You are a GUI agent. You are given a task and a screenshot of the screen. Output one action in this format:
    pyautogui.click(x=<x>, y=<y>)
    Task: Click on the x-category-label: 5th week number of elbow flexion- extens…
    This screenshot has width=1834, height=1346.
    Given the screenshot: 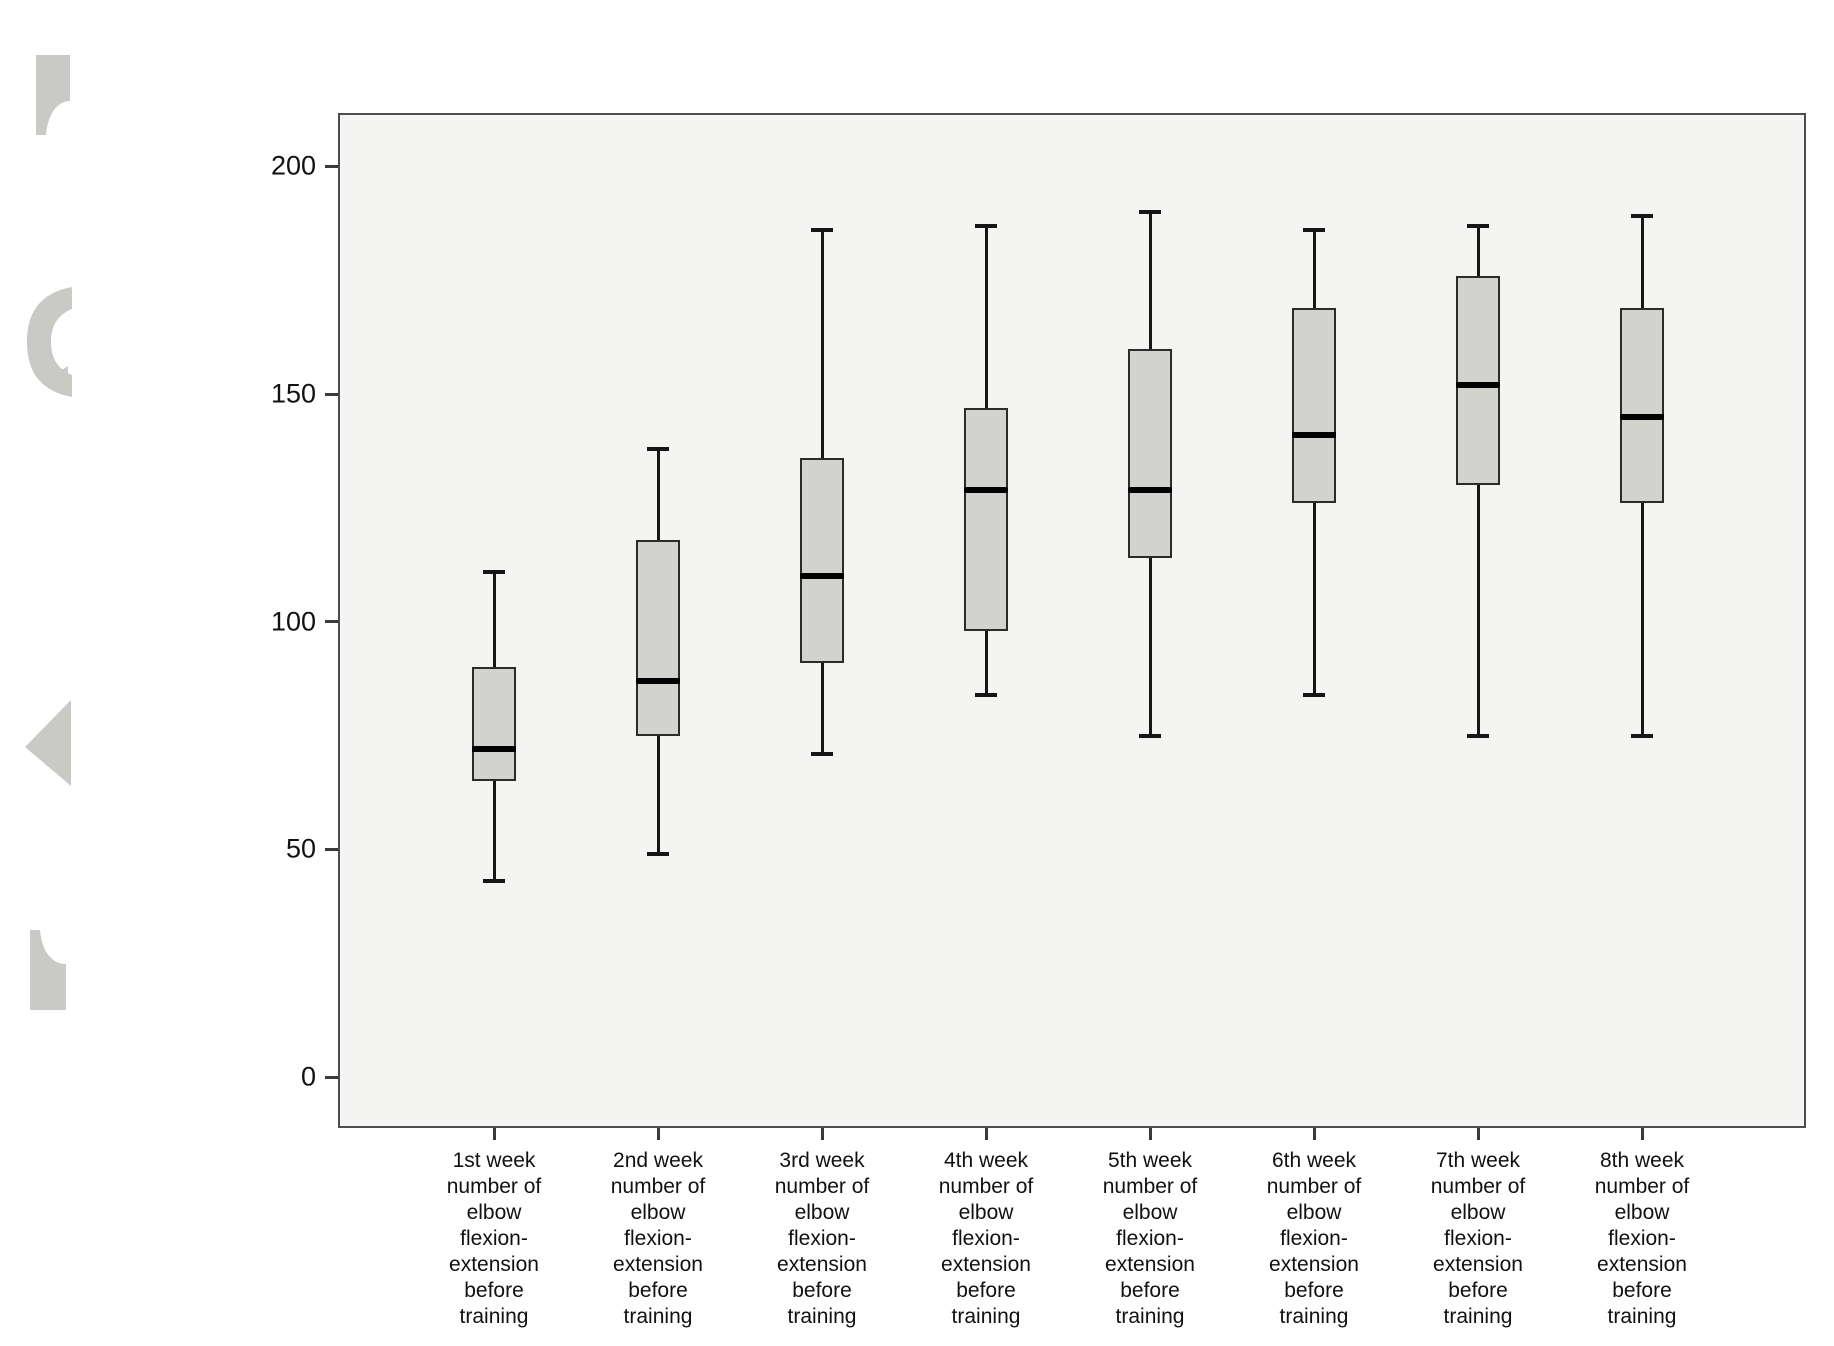 What is the action you would take?
    pyautogui.click(x=1150, y=1238)
    